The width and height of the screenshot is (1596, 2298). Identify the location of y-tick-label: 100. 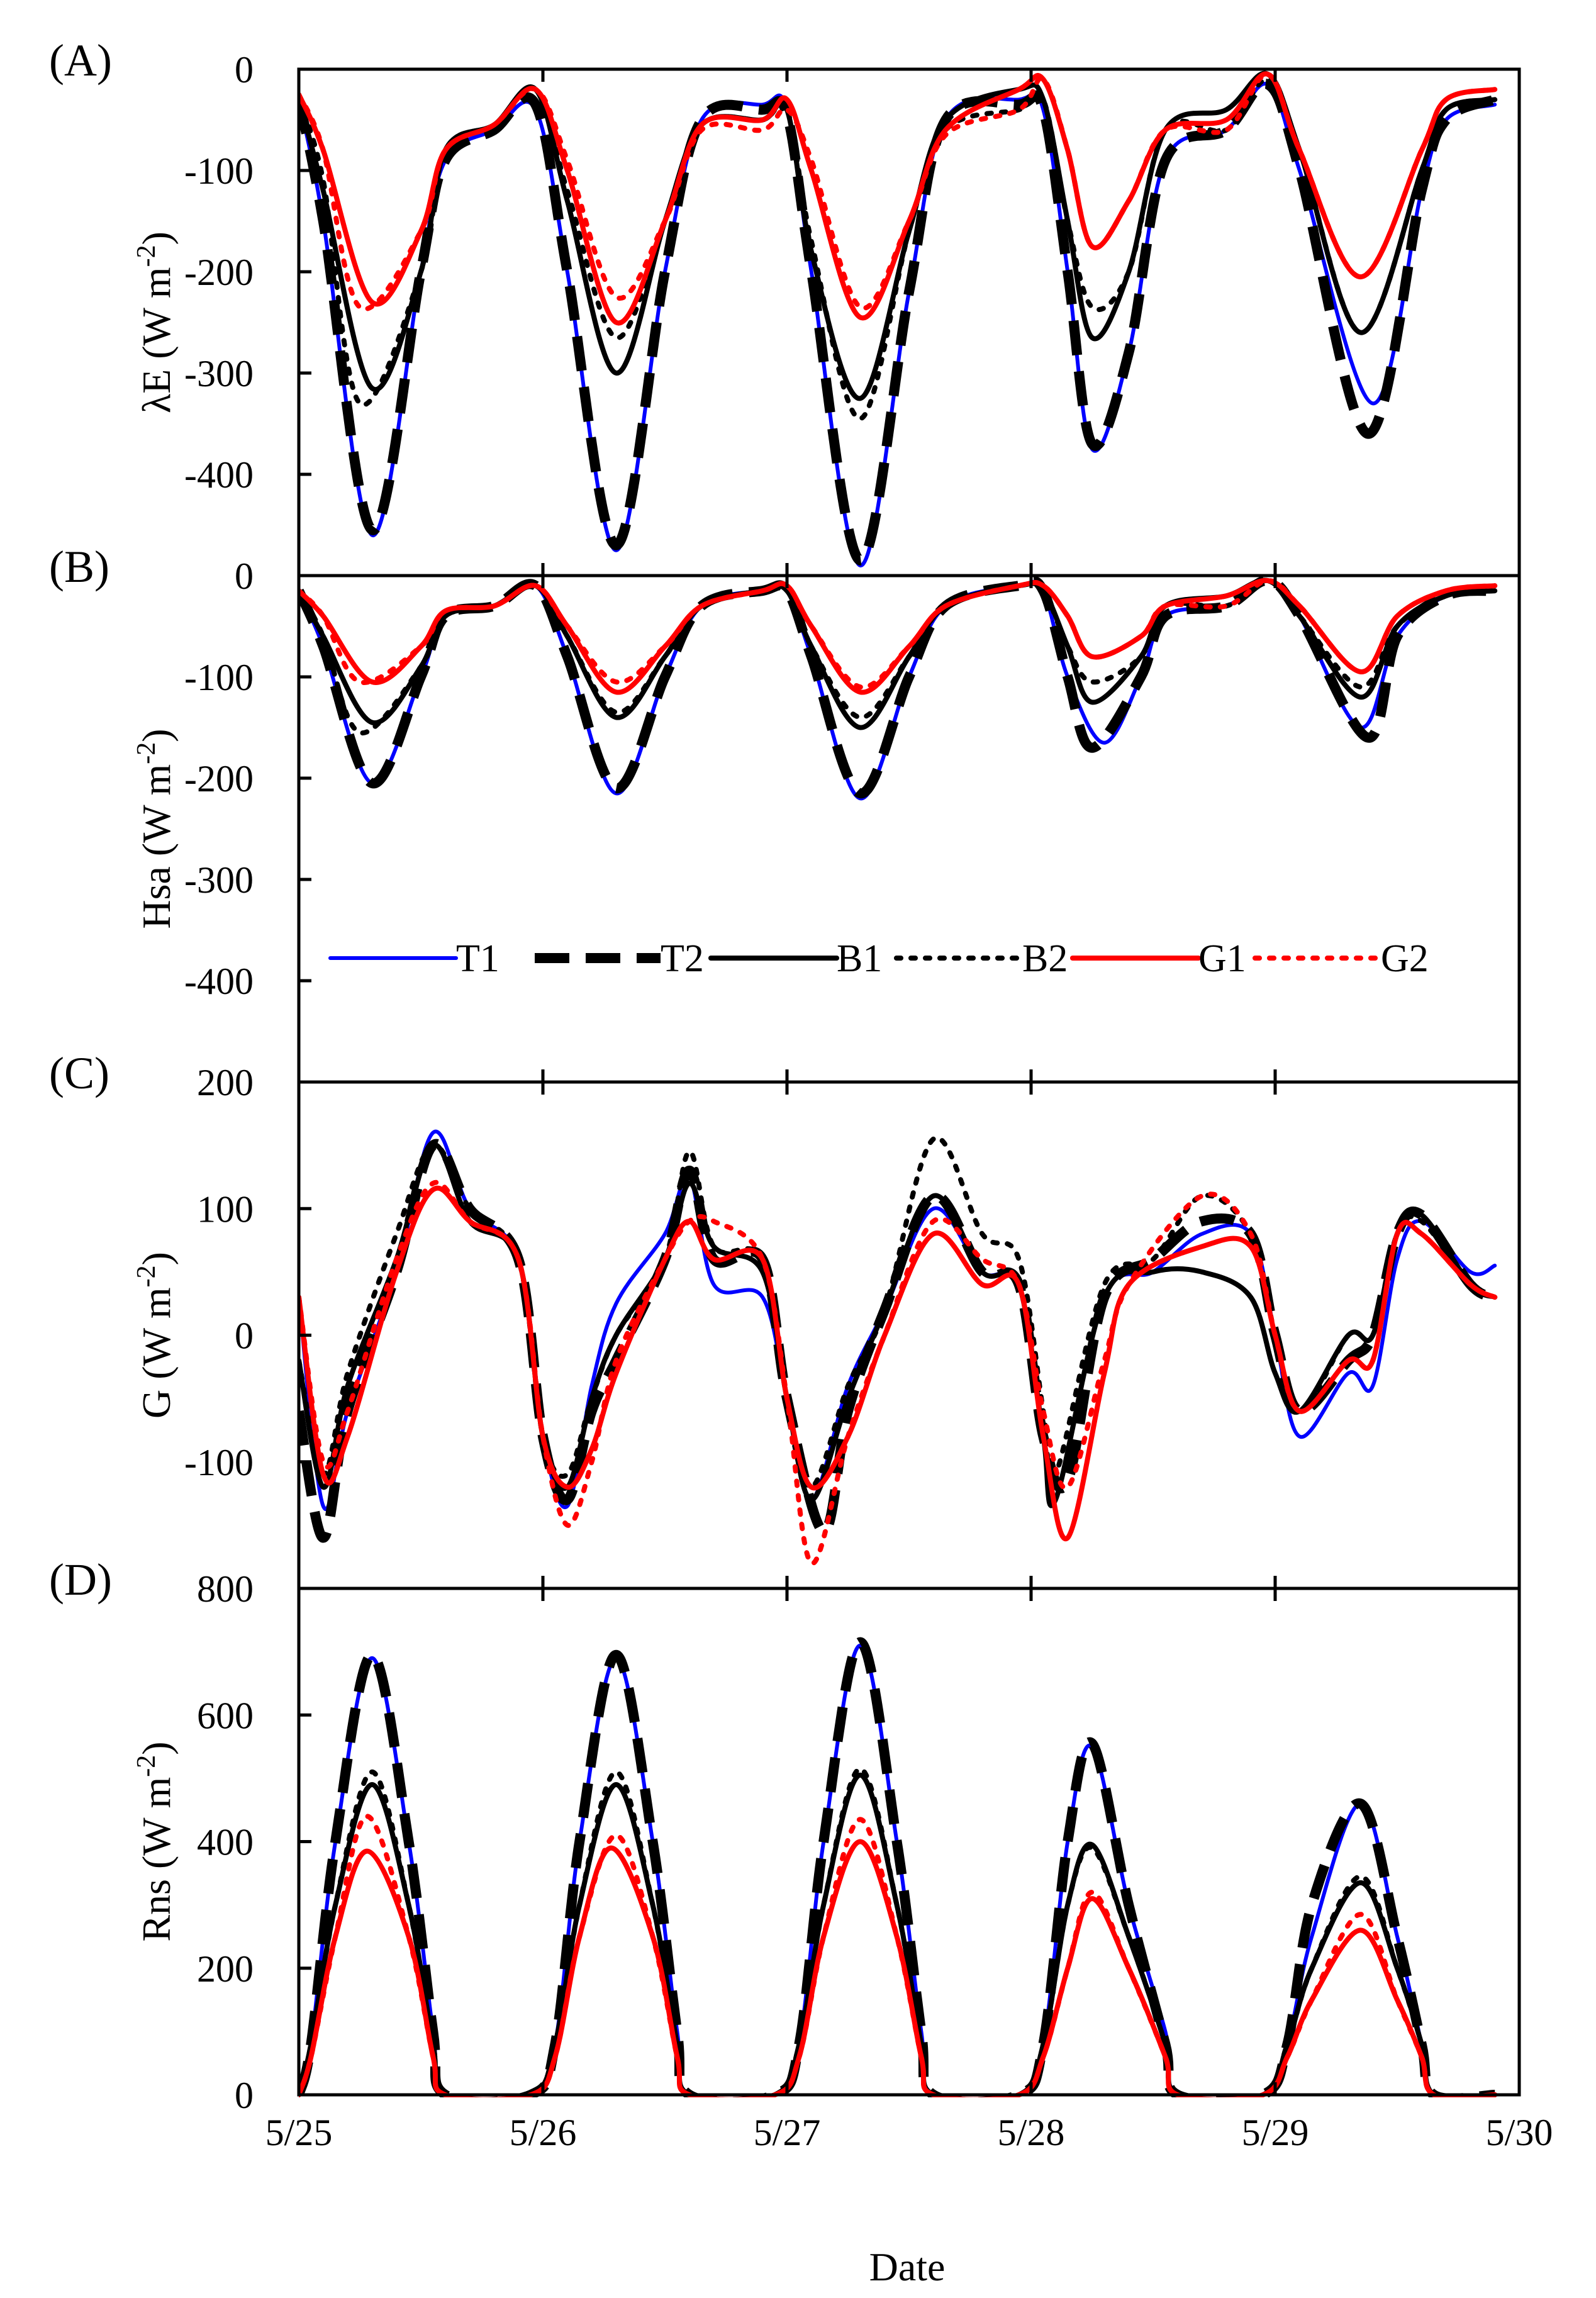
(225, 1209).